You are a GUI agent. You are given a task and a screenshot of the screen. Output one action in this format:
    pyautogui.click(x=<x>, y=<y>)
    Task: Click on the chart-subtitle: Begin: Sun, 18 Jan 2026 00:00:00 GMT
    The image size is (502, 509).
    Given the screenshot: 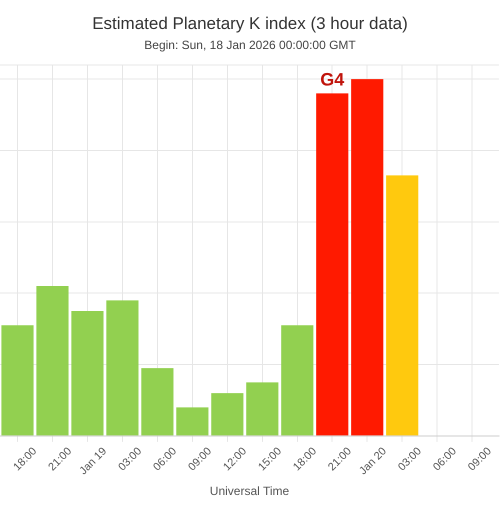 What is the action you would take?
    pyautogui.click(x=250, y=45)
    